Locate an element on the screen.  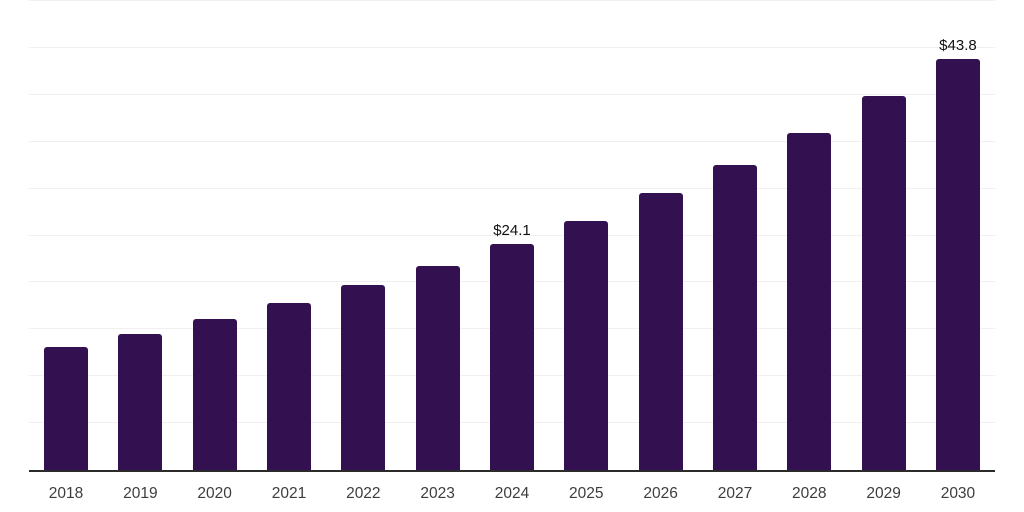
bar-2027 is located at coordinates (734, 317).